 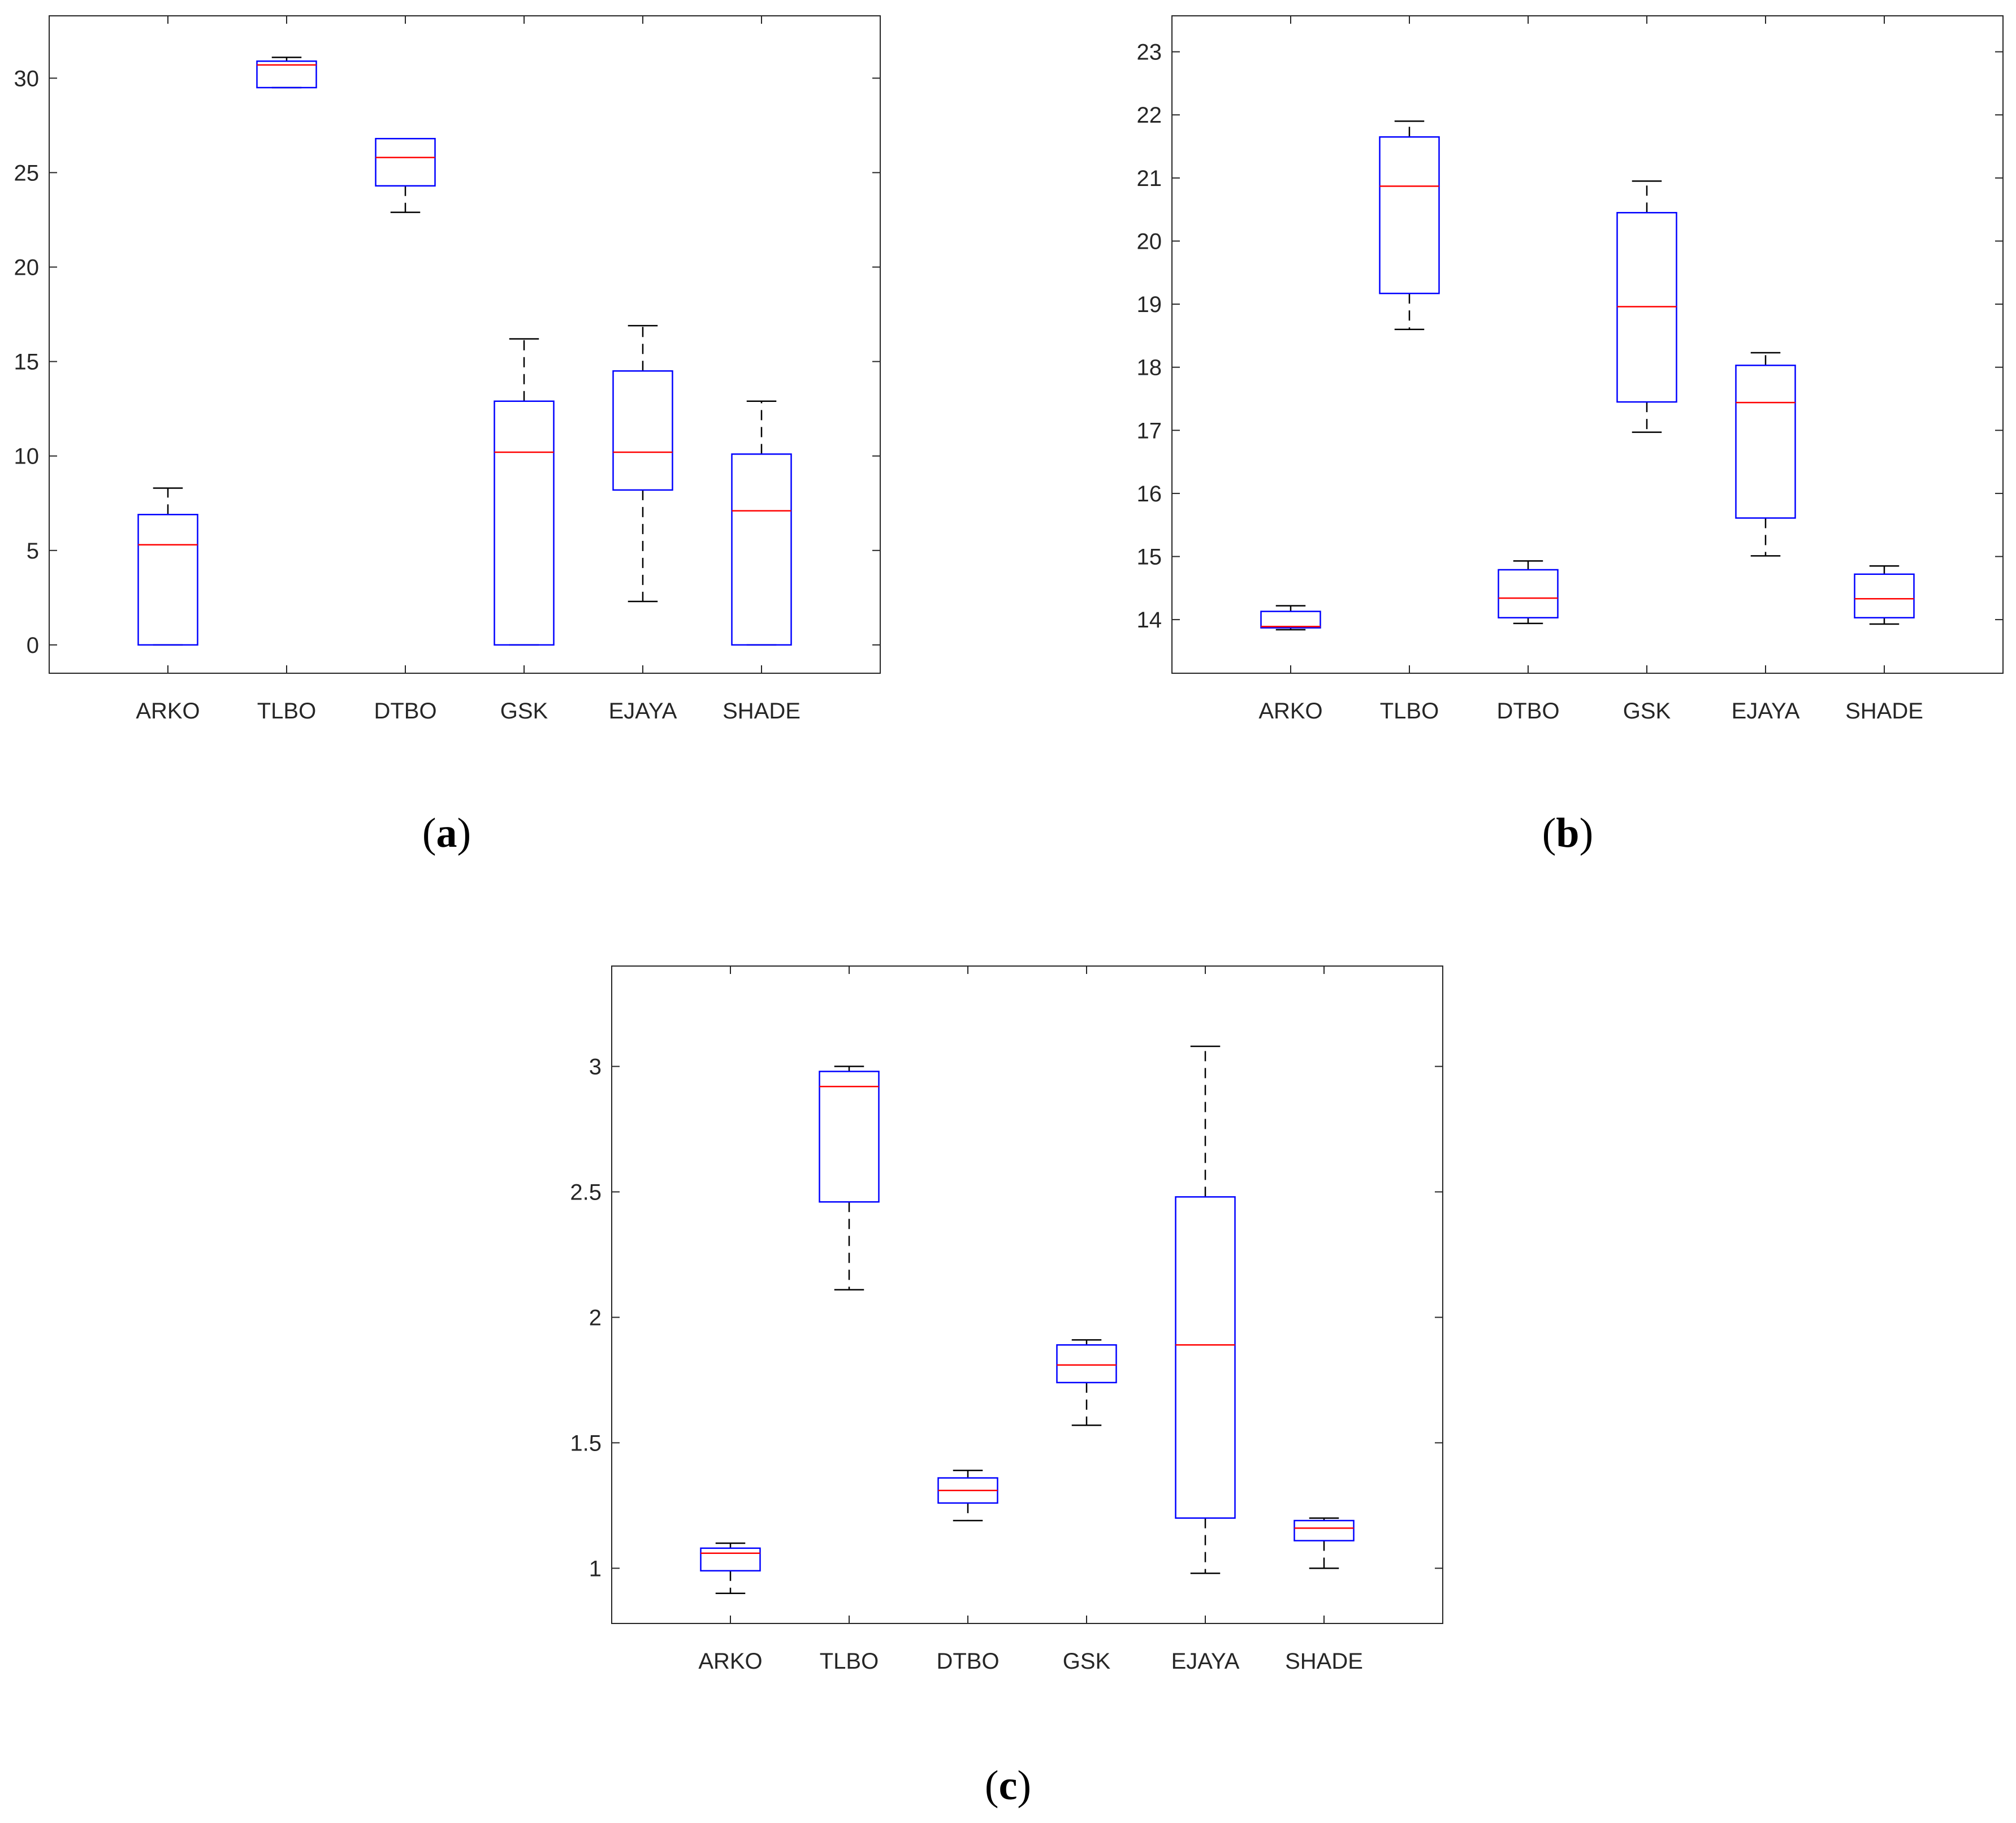 What do you see at coordinates (1587, 344) in the screenshot?
I see `axes-frame-b` at bounding box center [1587, 344].